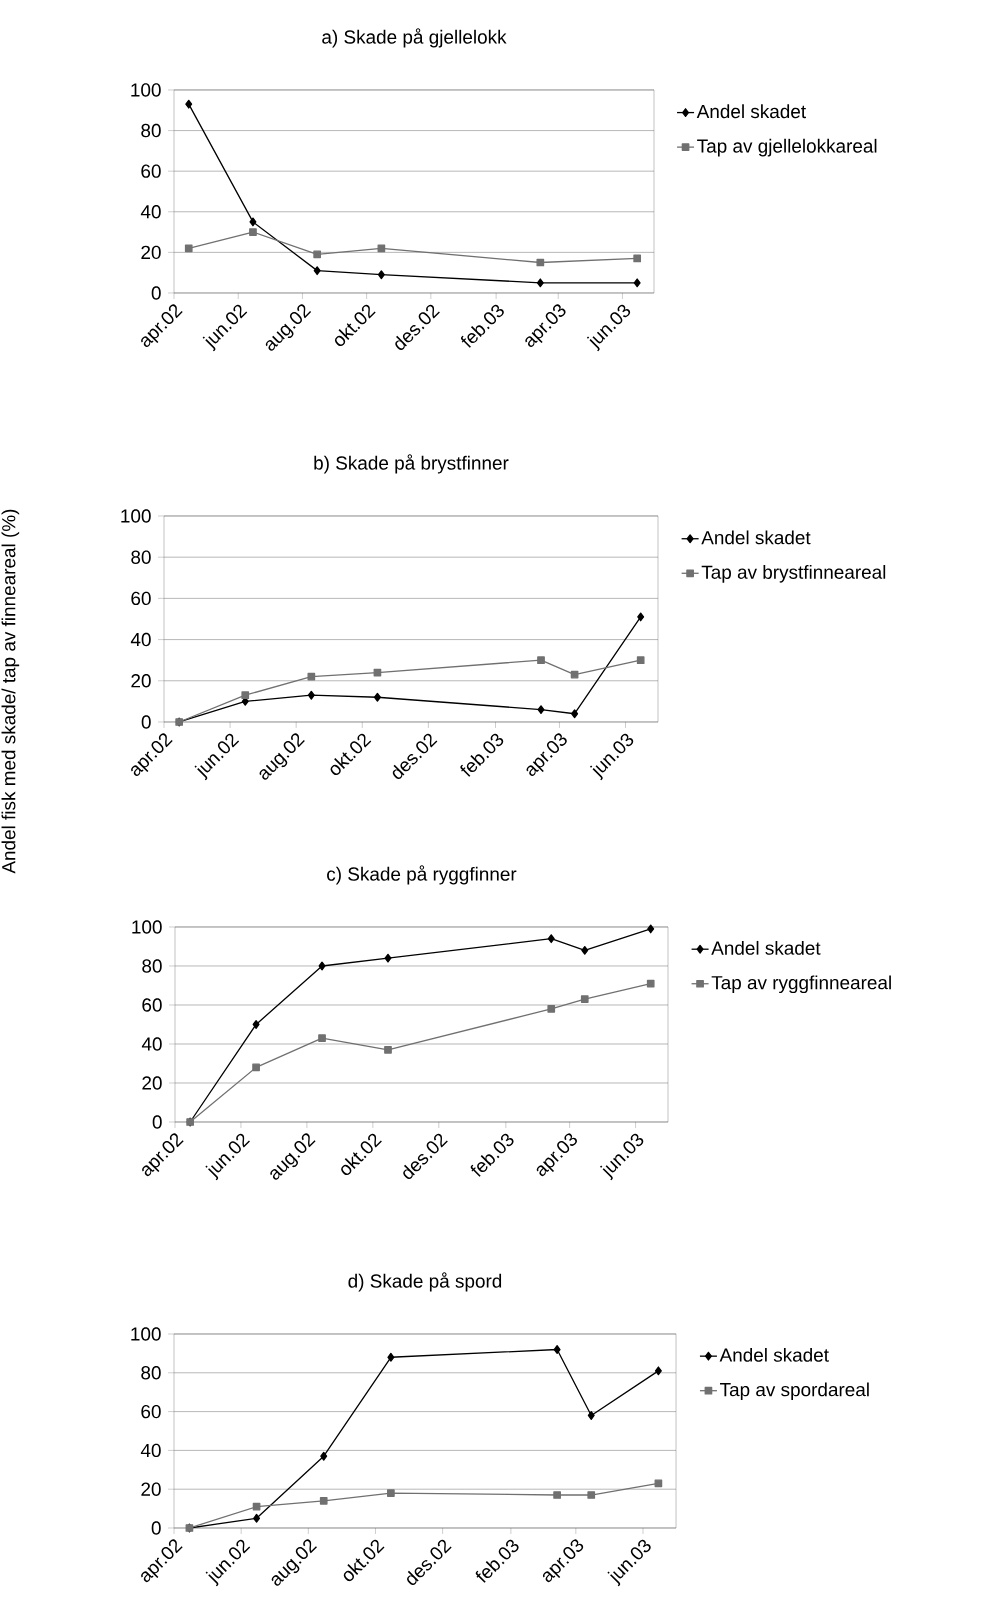 The height and width of the screenshot is (1618, 1003). I want to click on chart-title: d) Skade på spord, so click(425, 1282).